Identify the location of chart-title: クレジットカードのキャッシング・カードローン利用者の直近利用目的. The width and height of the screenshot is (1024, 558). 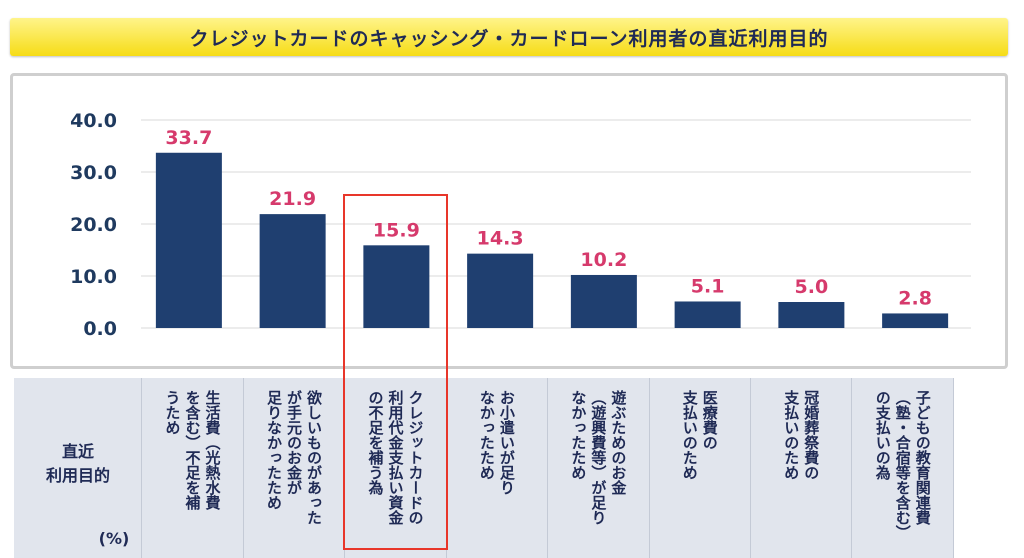
(509, 37).